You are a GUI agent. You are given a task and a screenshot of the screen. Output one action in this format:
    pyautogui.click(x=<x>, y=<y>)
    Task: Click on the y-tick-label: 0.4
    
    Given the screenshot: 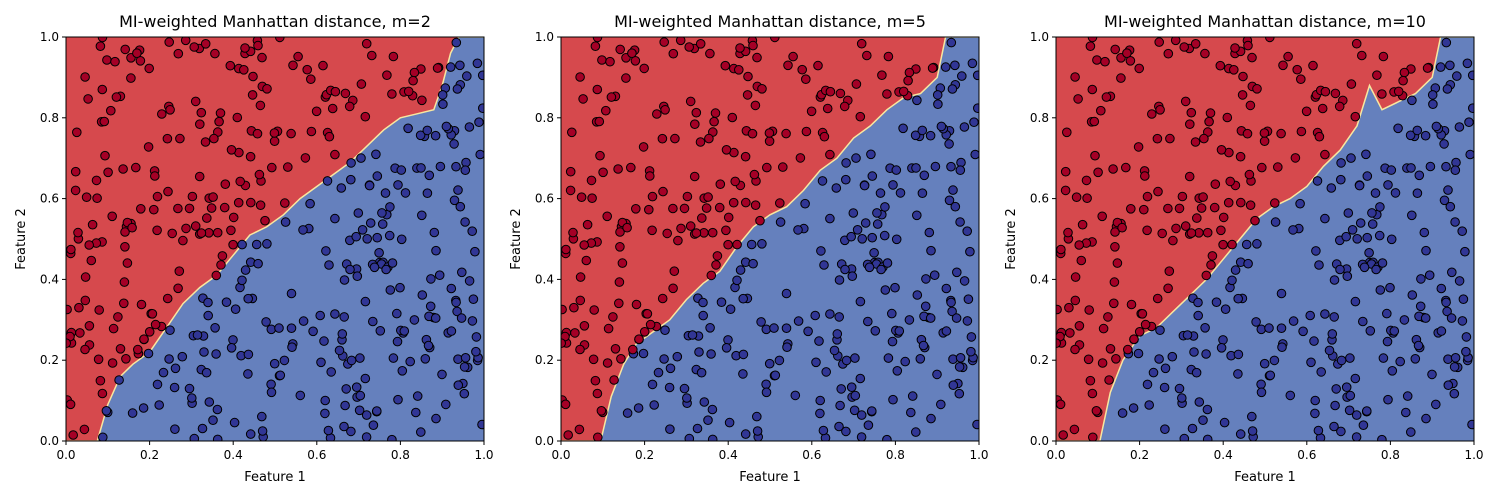 What is the action you would take?
    pyautogui.click(x=49, y=279)
    